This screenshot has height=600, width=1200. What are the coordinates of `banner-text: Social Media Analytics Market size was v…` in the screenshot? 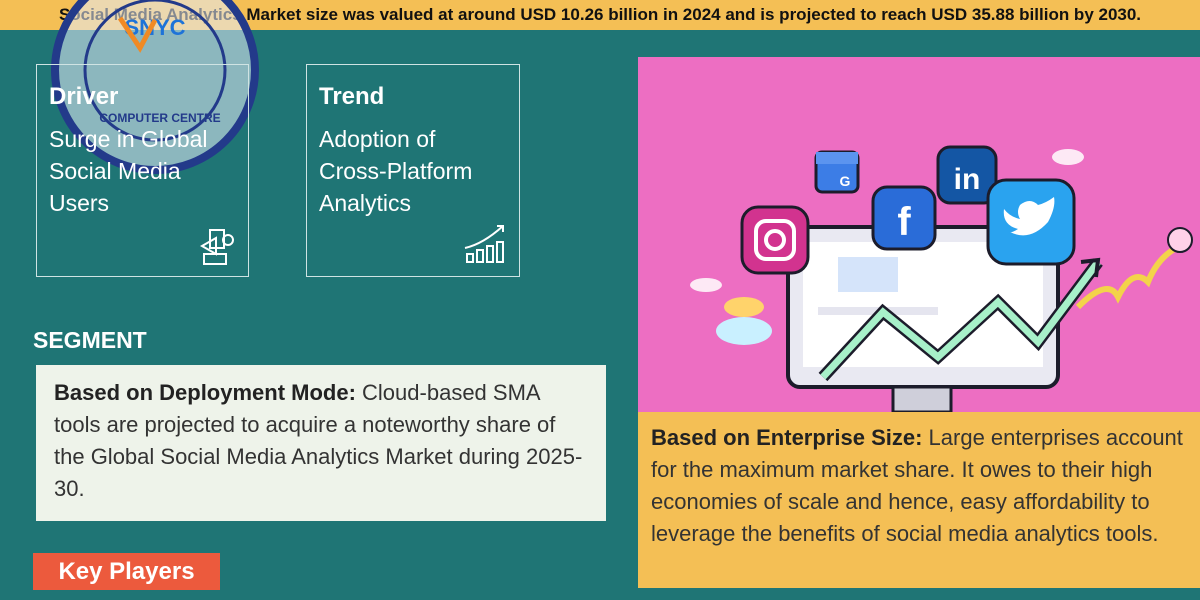 It's located at (600, 14).